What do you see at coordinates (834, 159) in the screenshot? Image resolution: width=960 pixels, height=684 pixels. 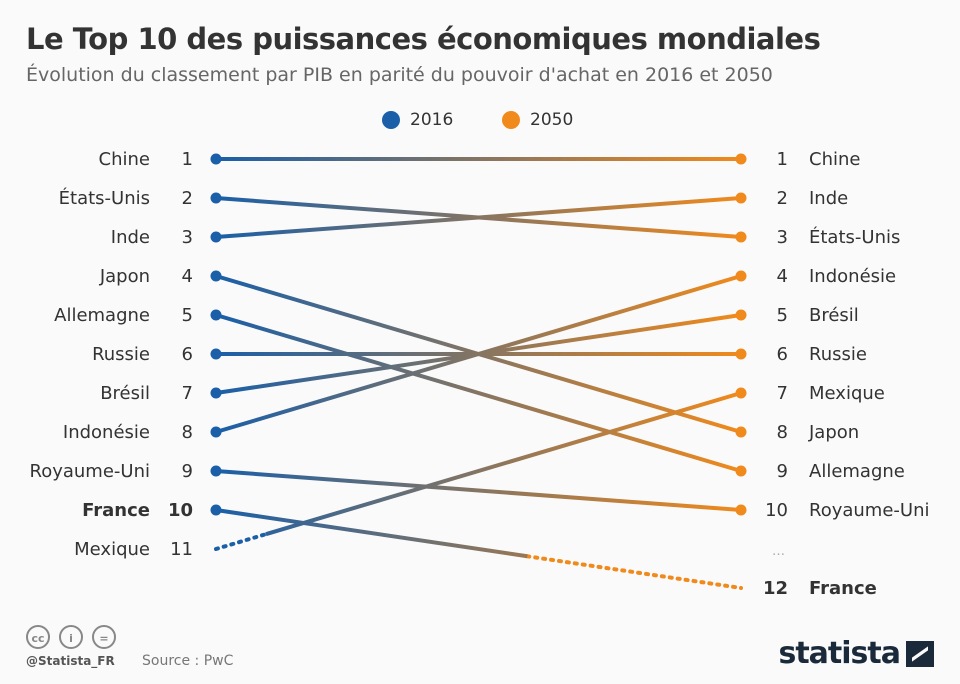 I see `right-country-label: Chine` at bounding box center [834, 159].